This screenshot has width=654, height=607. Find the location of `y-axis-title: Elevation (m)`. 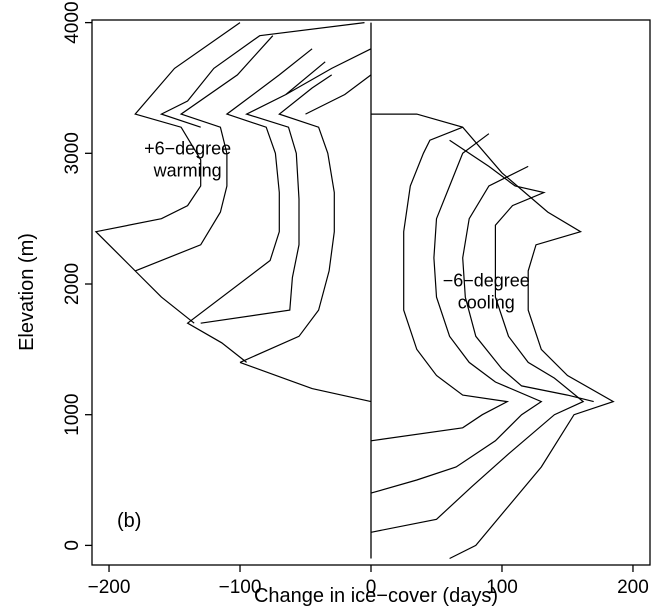

y-axis-title: Elevation (m) is located at coordinates (27, 292).